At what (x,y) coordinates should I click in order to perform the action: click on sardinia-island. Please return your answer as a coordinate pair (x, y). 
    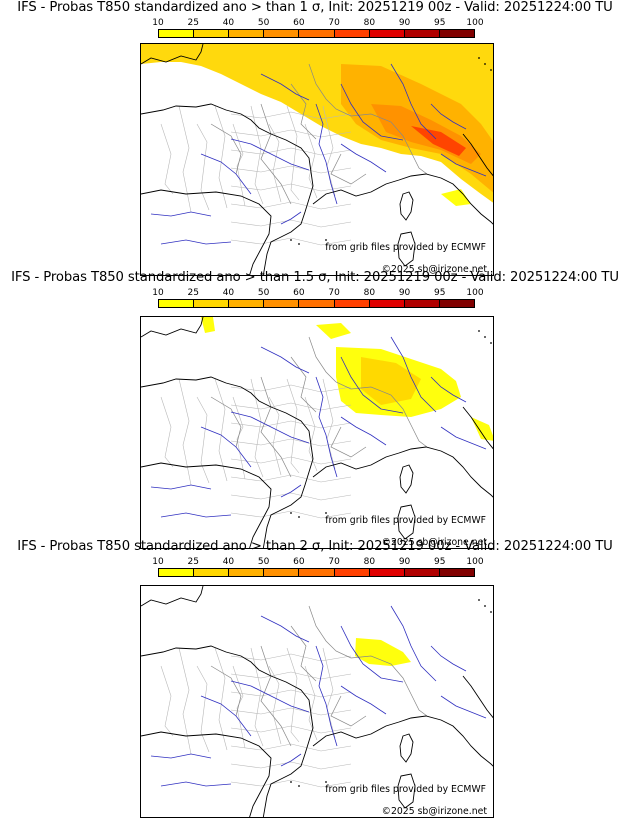
    Looking at the image, I should click on (406, 791).